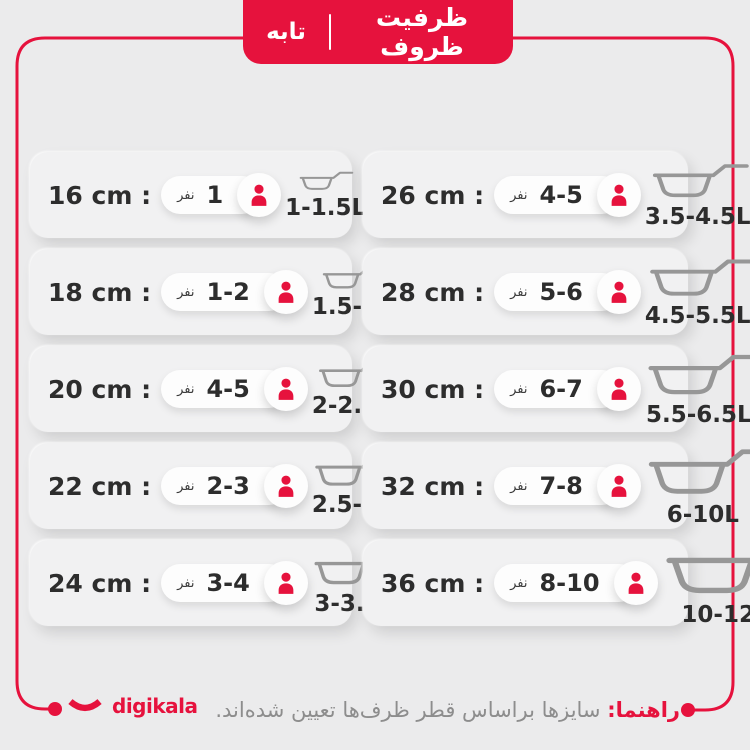 This screenshot has width=750, height=750. What do you see at coordinates (433, 292) in the screenshot?
I see `size-label: 28 cm :` at bounding box center [433, 292].